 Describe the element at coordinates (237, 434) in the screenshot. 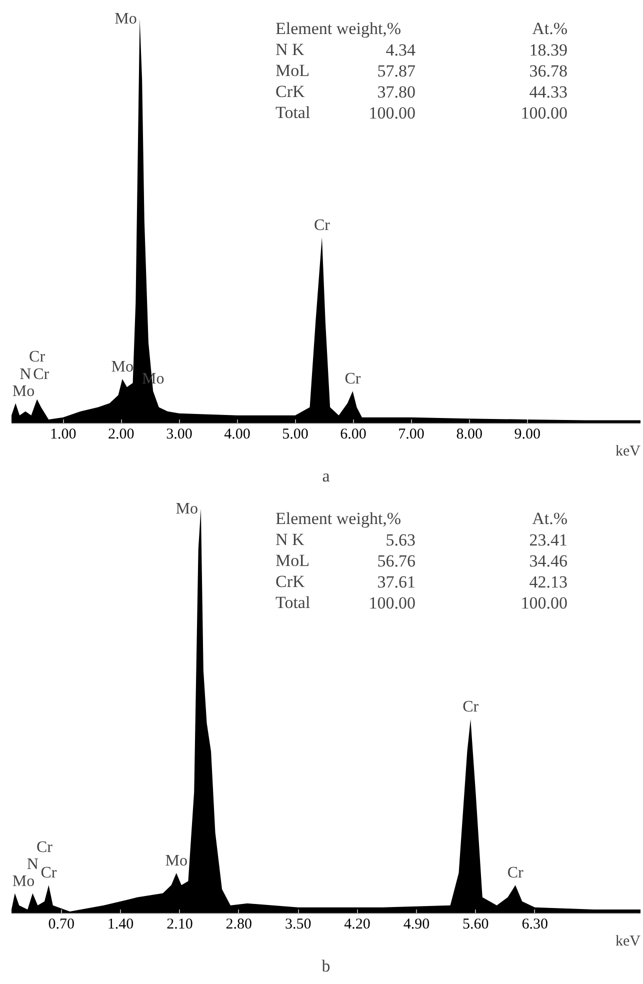

I see `x-tick-label: 4.00` at that location.